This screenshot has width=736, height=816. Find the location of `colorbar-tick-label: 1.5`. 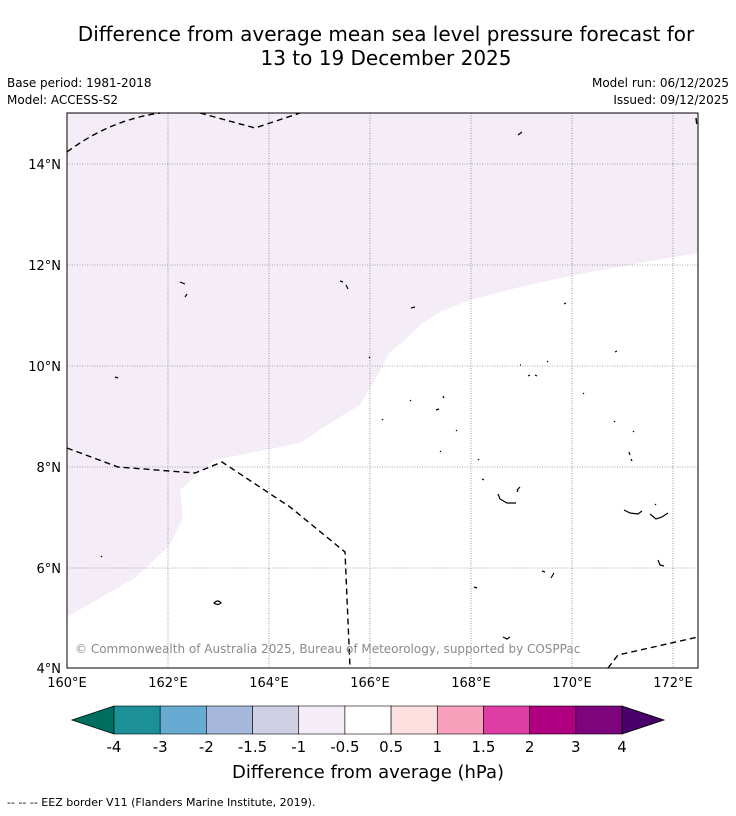

colorbar-tick-label: 1.5 is located at coordinates (484, 747).